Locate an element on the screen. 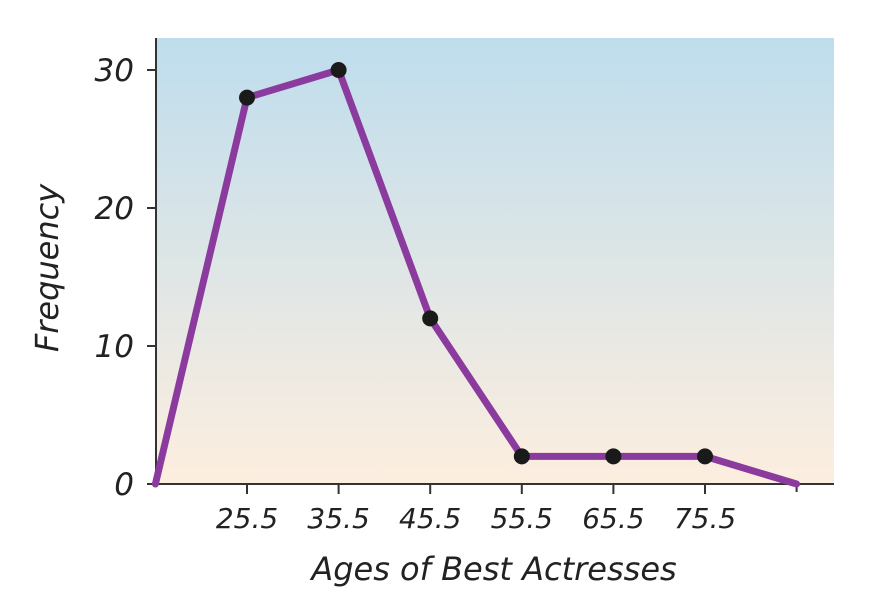 This screenshot has width=873, height=604. y-tick-label: 10 is located at coordinates (114, 347).